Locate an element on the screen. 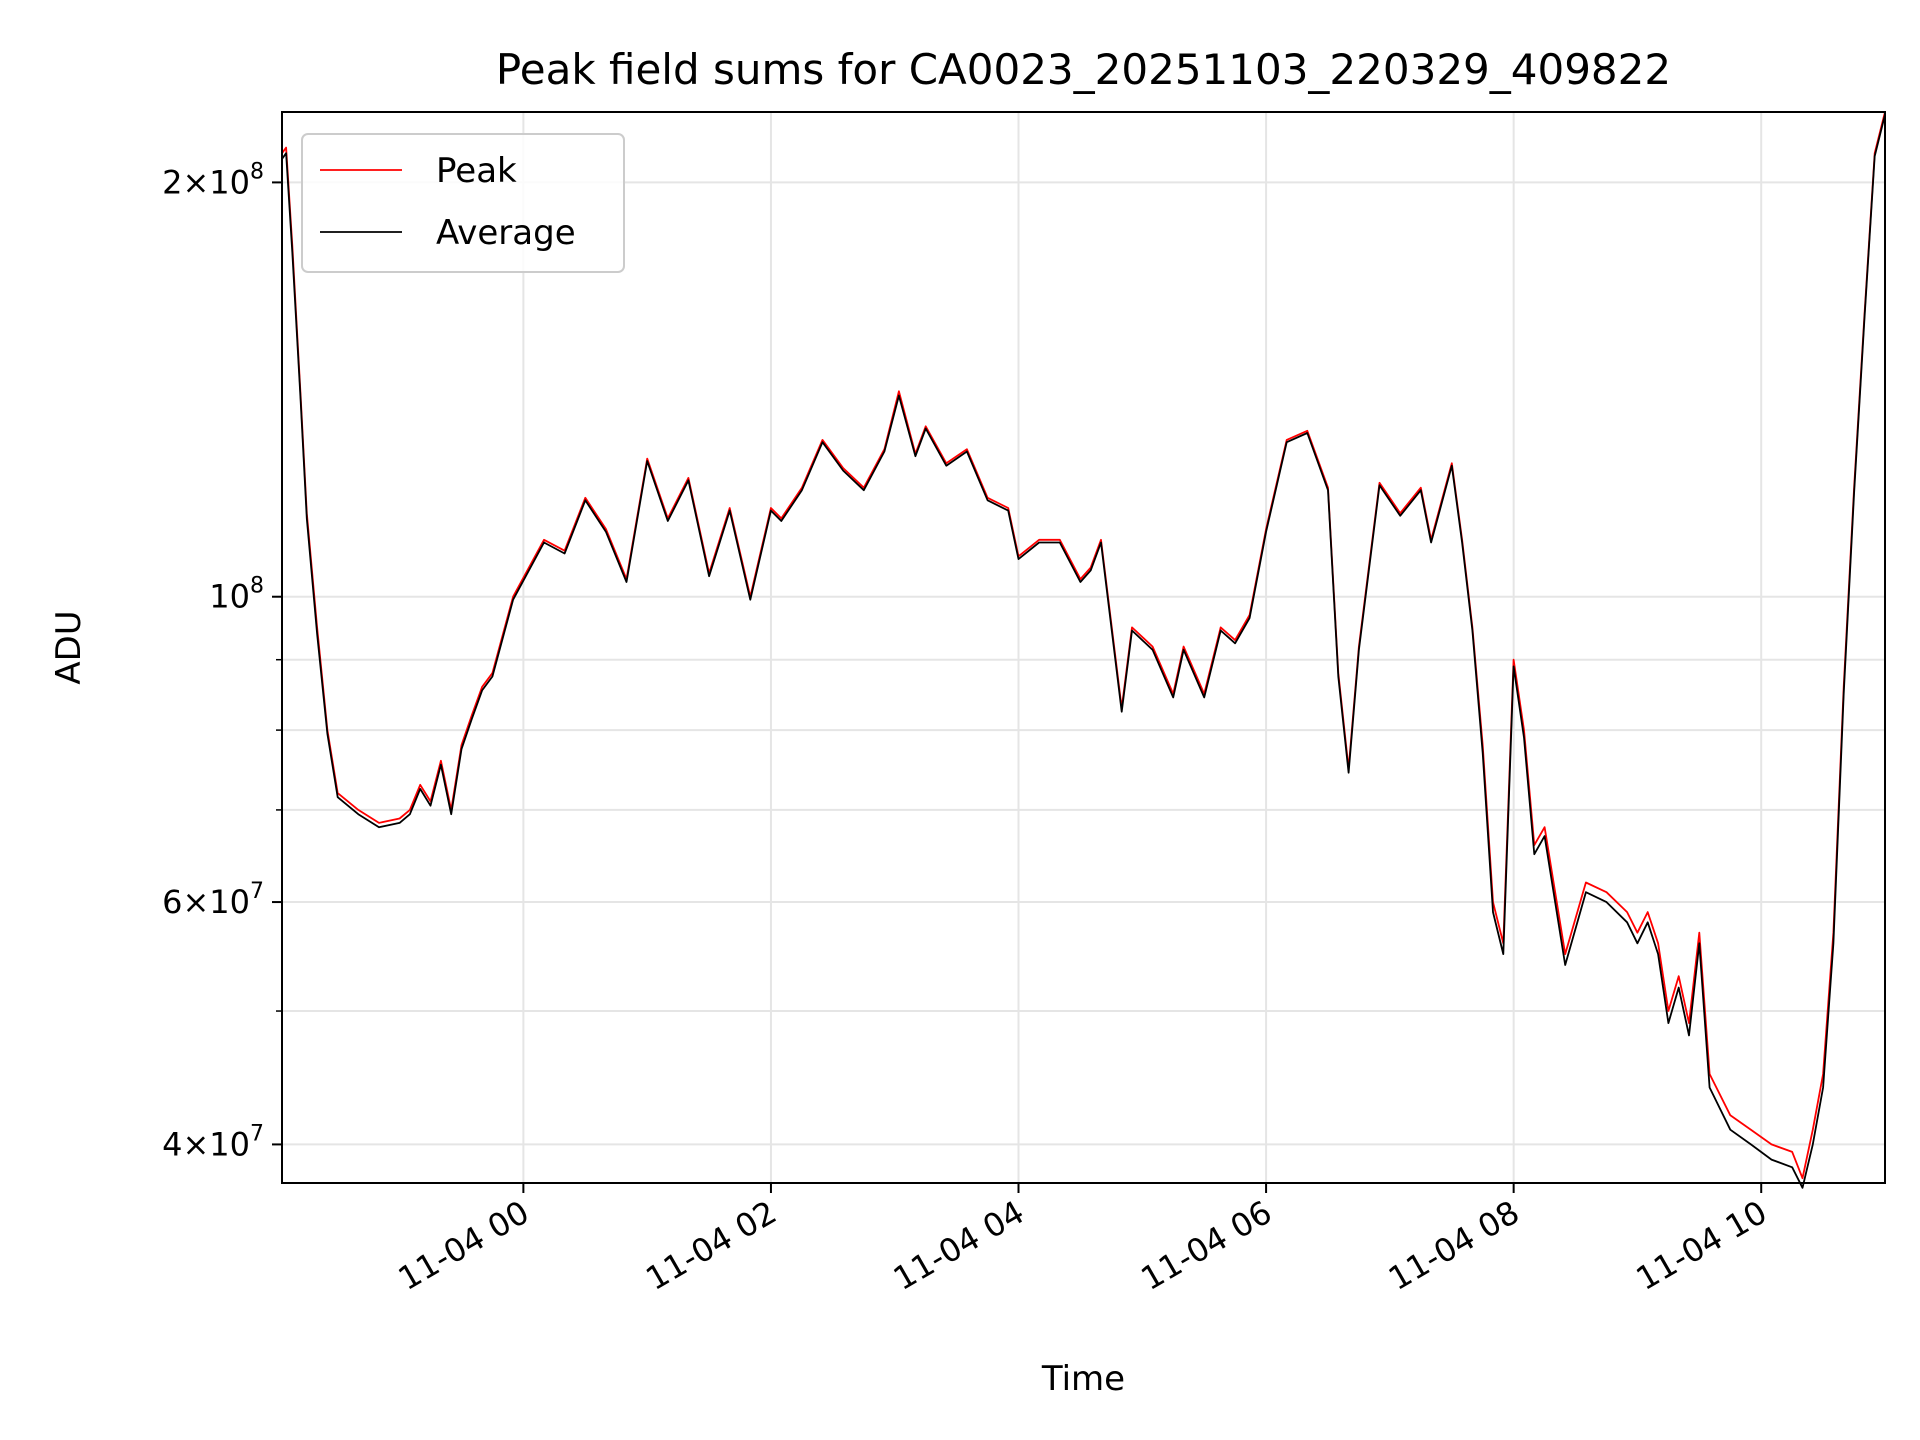 The image size is (1920, 1440). legend: Peak Average is located at coordinates (463, 203).